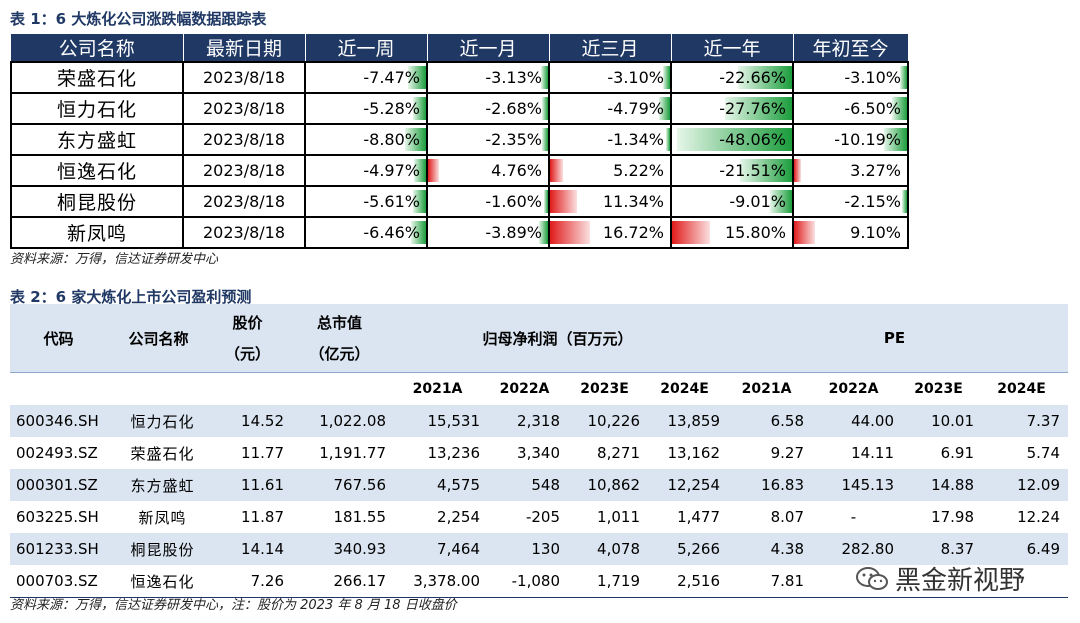  I want to click on profit-2021a: 2,254, so click(458, 517).